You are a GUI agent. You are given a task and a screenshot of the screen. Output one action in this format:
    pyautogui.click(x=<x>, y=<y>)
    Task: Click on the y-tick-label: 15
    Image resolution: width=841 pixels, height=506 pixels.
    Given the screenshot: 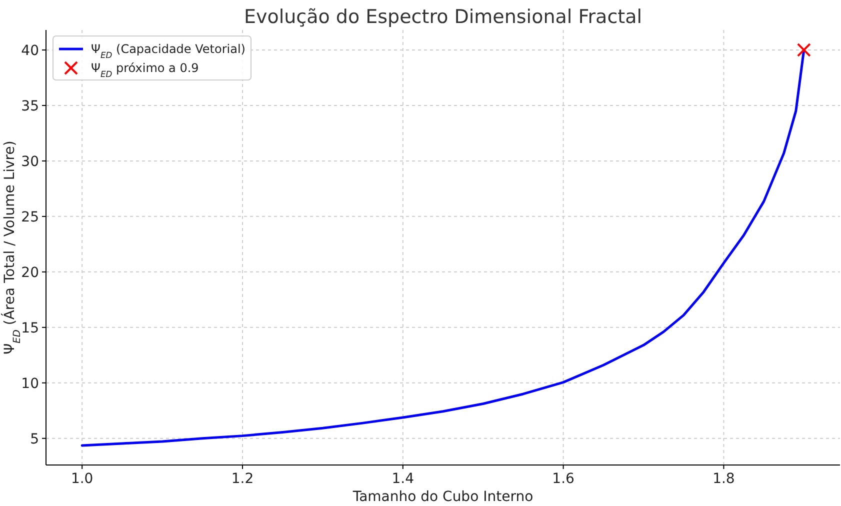 What is the action you would take?
    pyautogui.click(x=30, y=328)
    